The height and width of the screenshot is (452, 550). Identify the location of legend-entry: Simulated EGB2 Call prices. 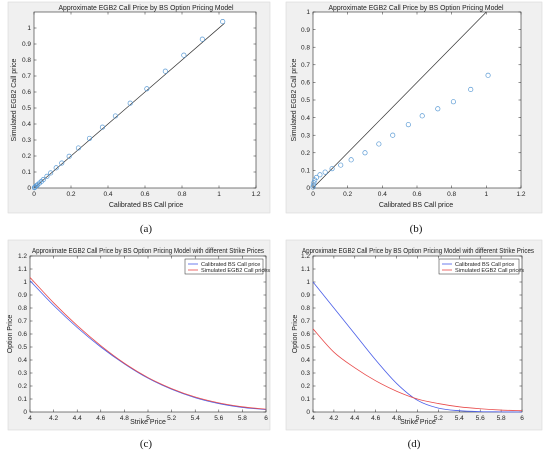
(489, 271).